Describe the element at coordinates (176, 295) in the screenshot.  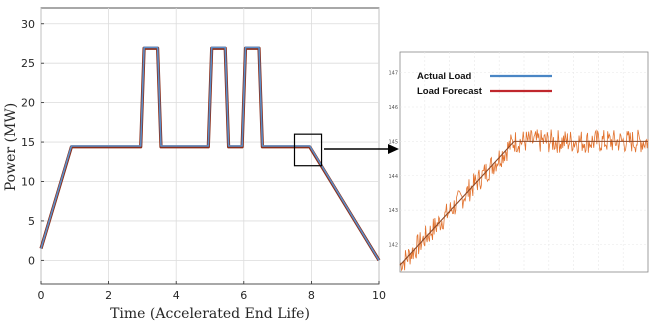
I see `x-tick-label: 4` at that location.